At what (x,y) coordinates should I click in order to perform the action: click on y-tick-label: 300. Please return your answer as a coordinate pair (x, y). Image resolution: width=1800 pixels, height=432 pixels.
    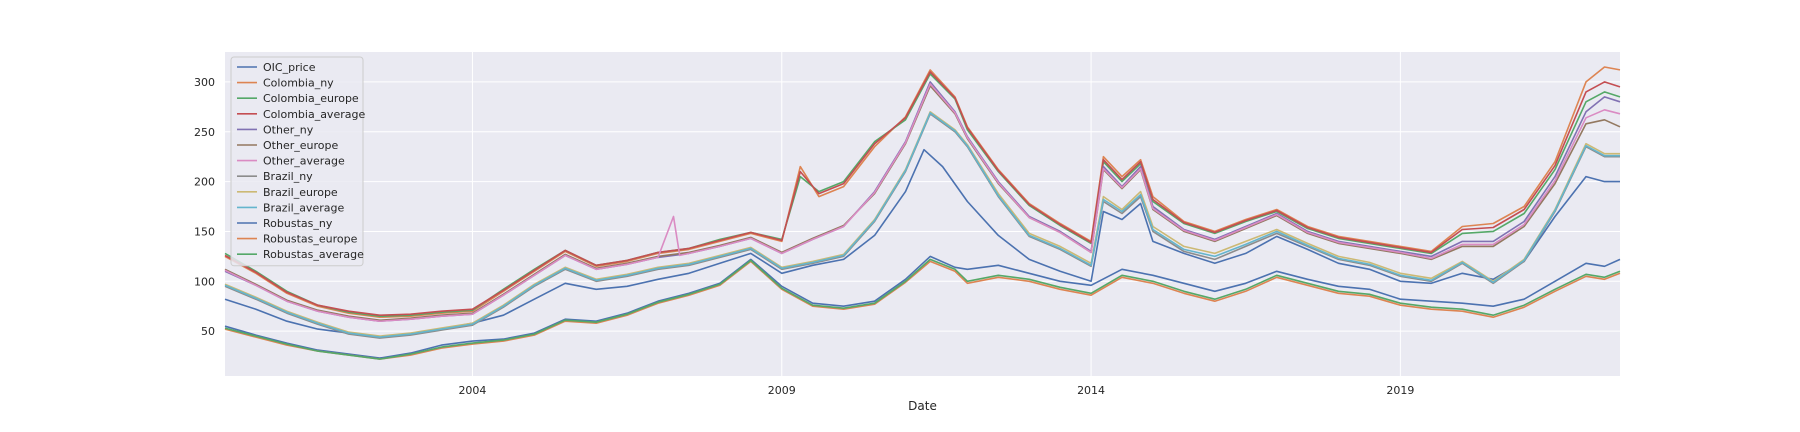
    Looking at the image, I should click on (204, 82).